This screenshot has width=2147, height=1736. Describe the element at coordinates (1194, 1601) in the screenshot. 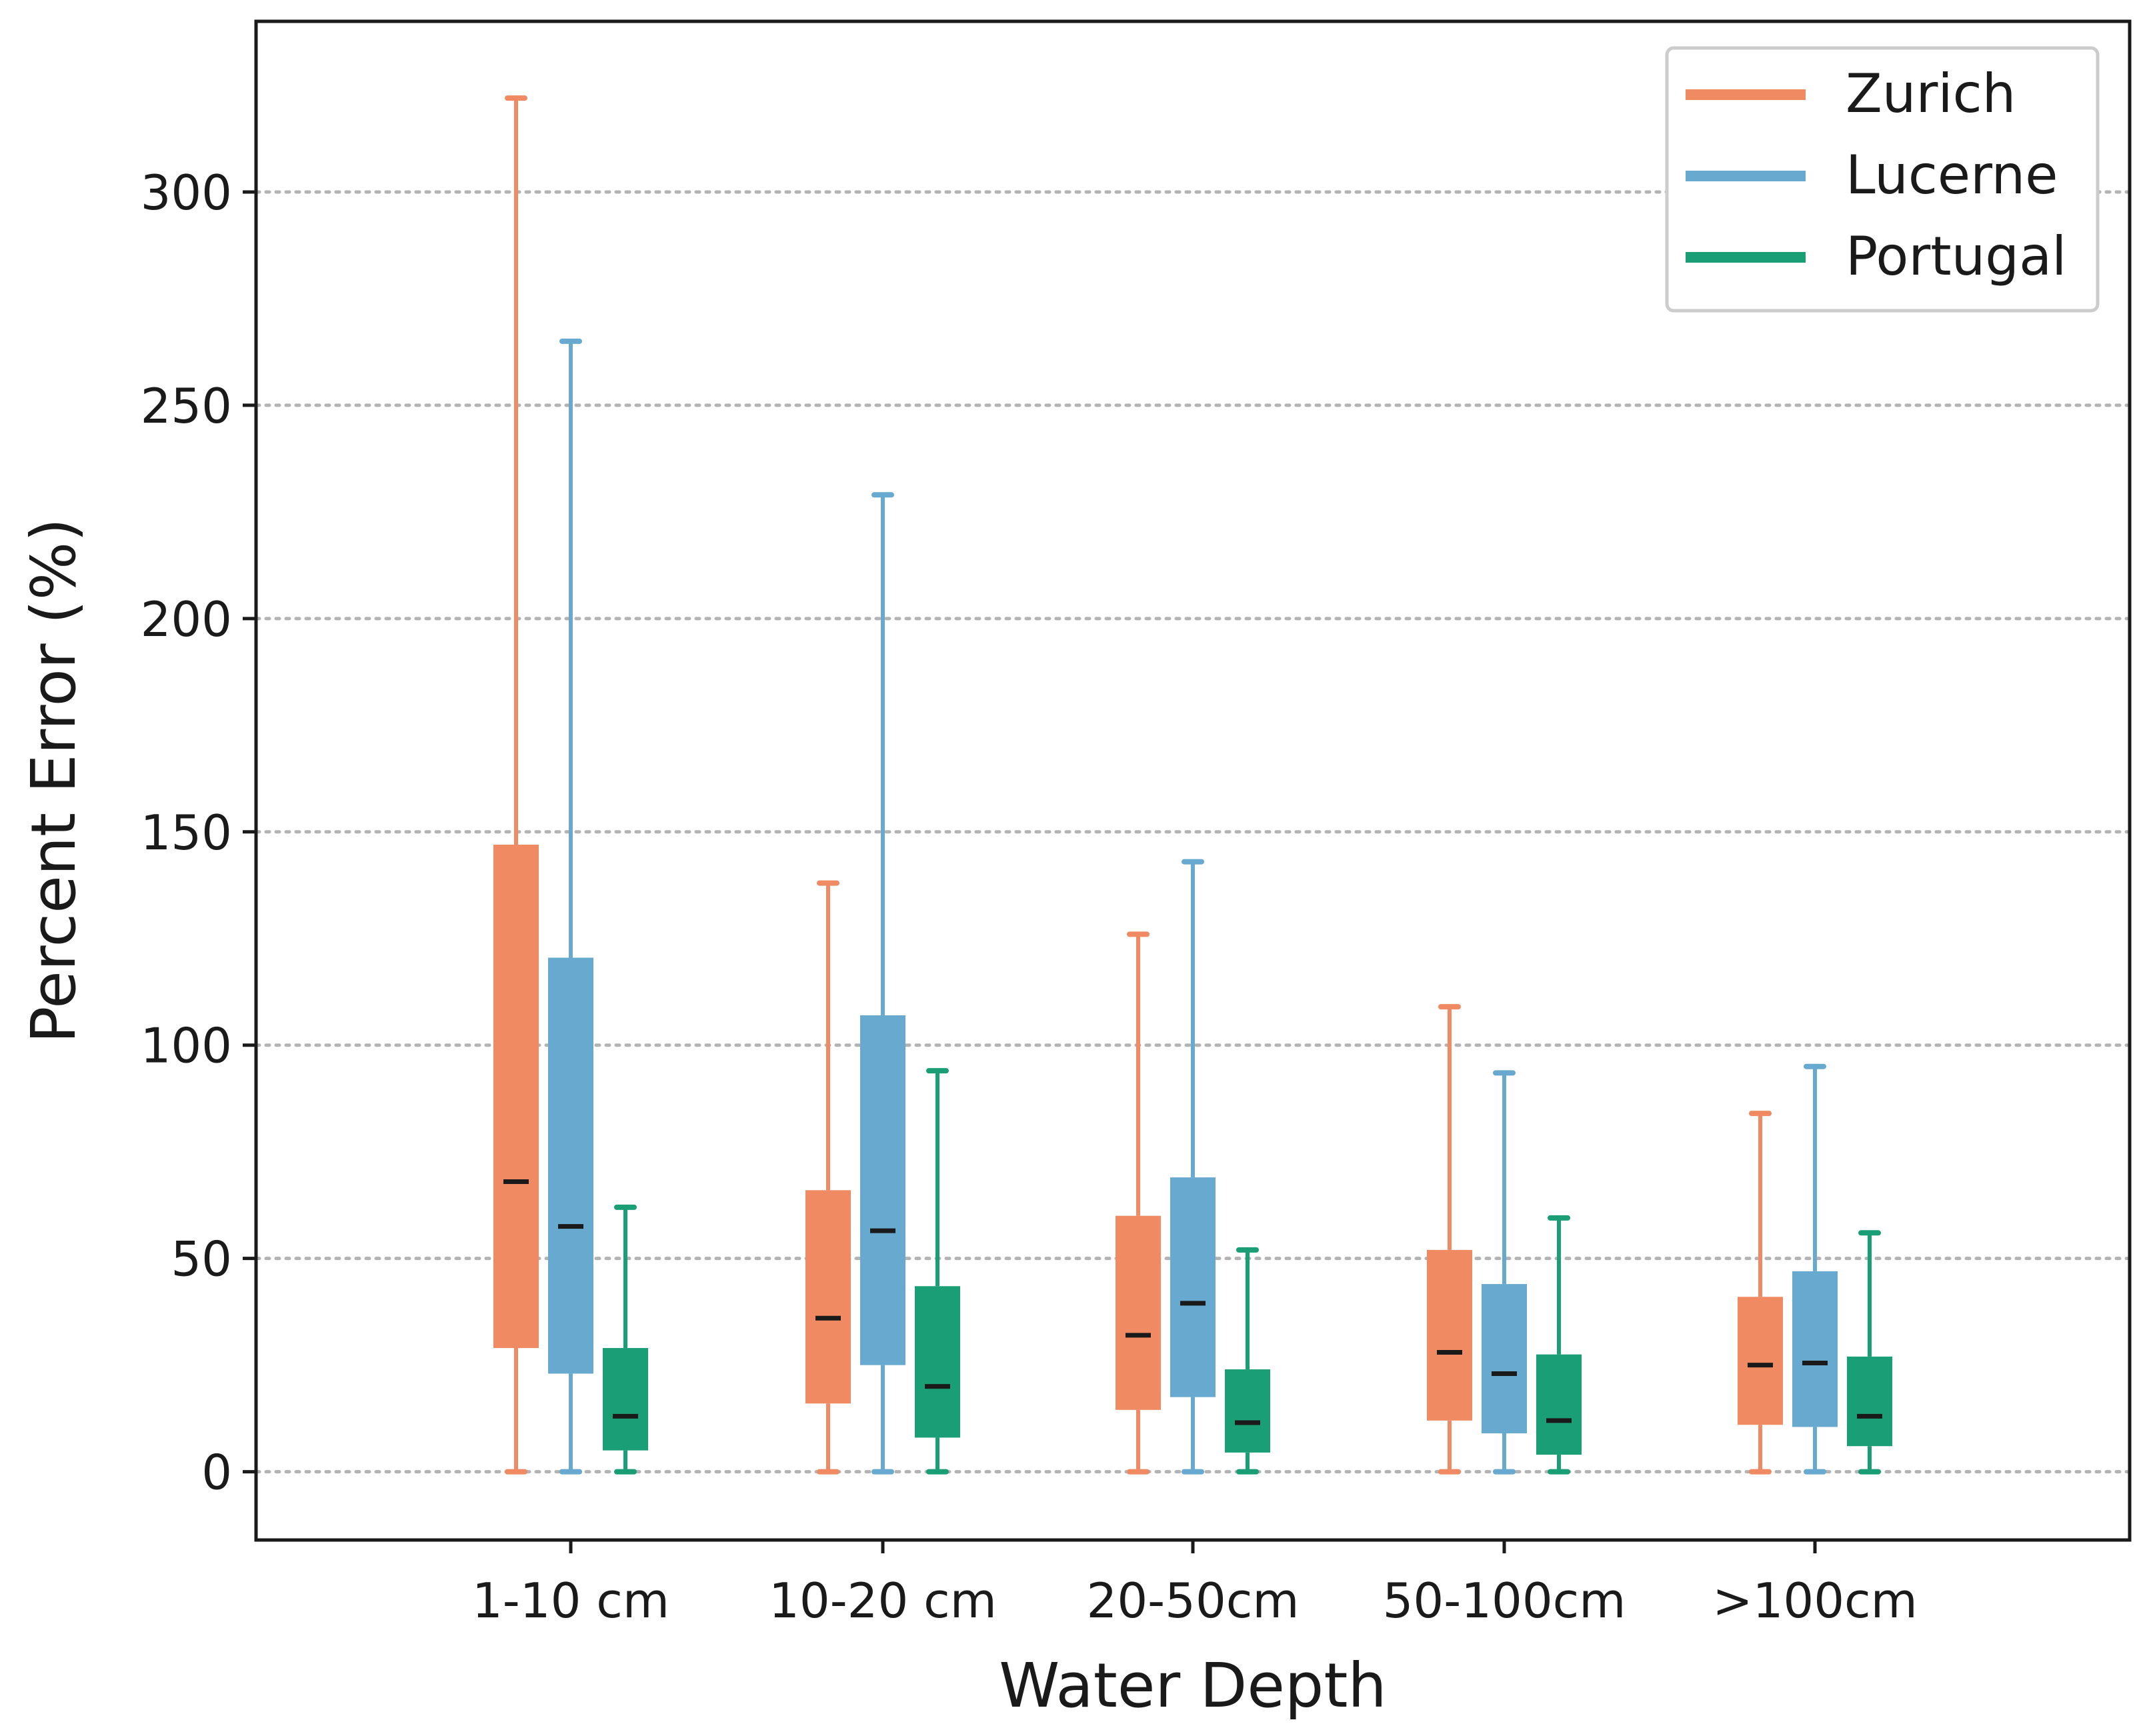

I see `x-tick-label: 20-50cm` at that location.